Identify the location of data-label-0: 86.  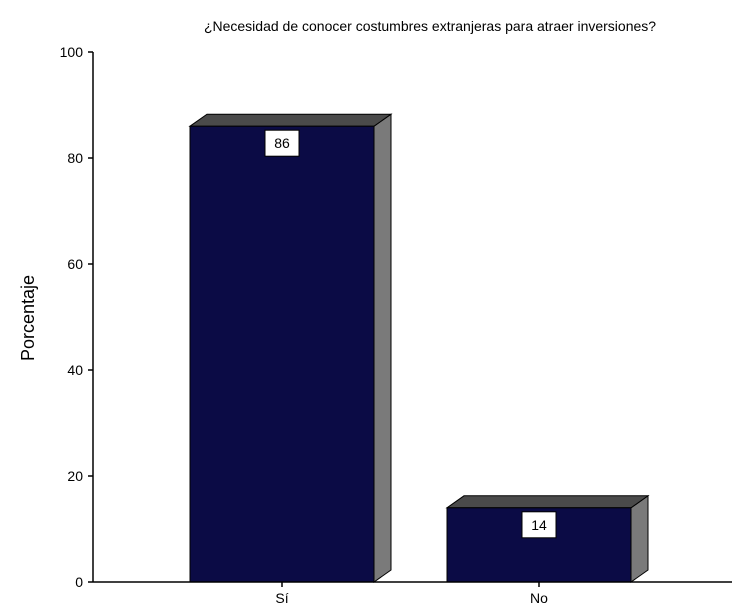
(282, 143).